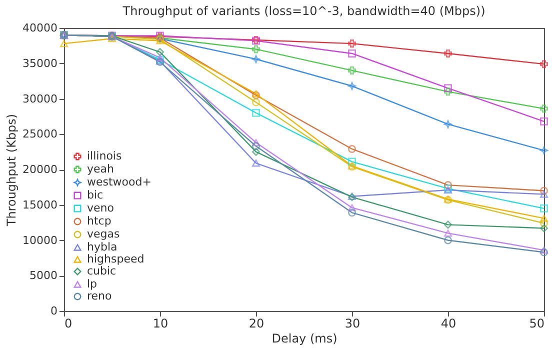 The image size is (555, 349). I want to click on y-axis-title: Throughput (Kbps), so click(11, 171).